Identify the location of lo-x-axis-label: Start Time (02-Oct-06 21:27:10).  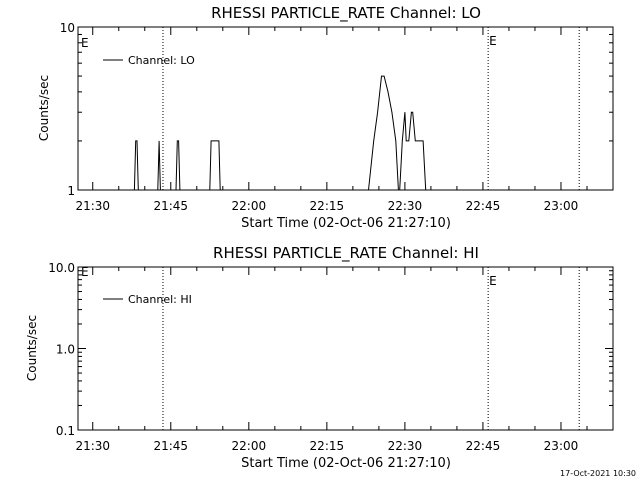
(346, 223).